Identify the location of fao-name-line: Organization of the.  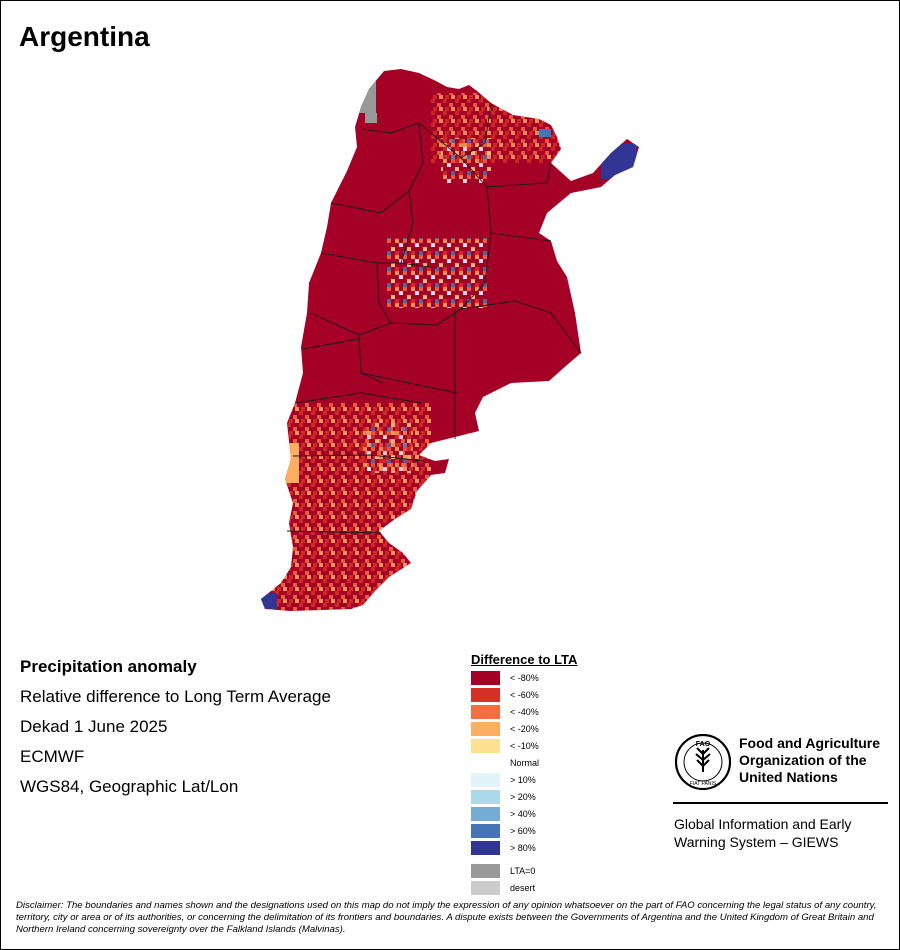
(803, 760).